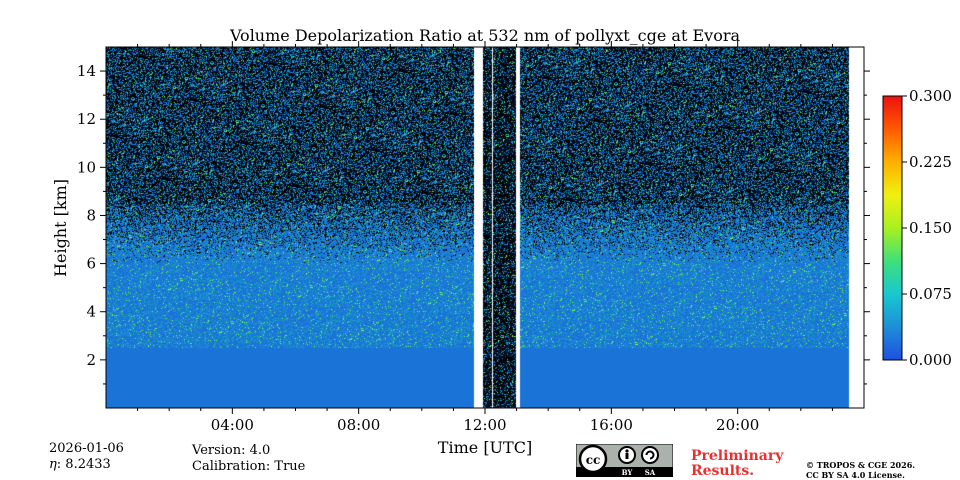 The width and height of the screenshot is (960, 480). Describe the element at coordinates (737, 456) in the screenshot. I see `preliminary-line1: Preliminary` at that location.